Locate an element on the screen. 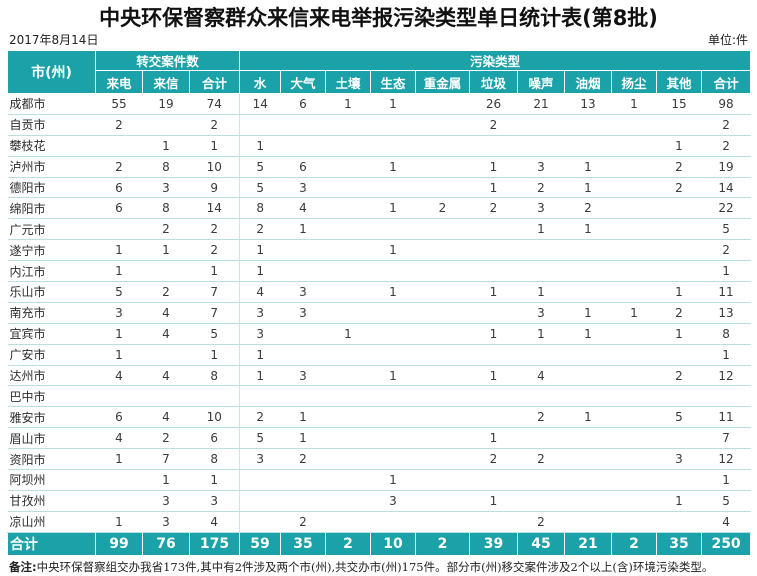 The width and height of the screenshot is (757, 576). cell-water is located at coordinates (260, 480).